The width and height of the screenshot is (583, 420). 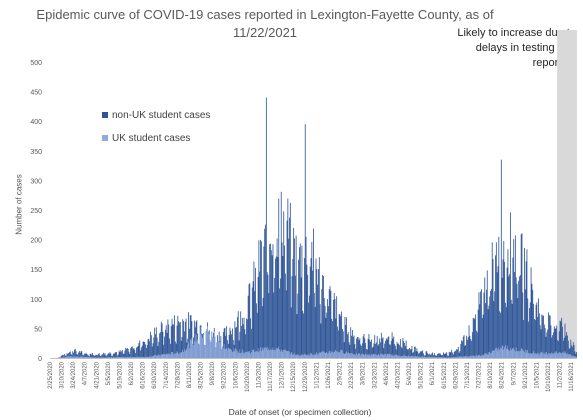 I want to click on x-tick-label: 3/23/2021, so click(x=375, y=374).